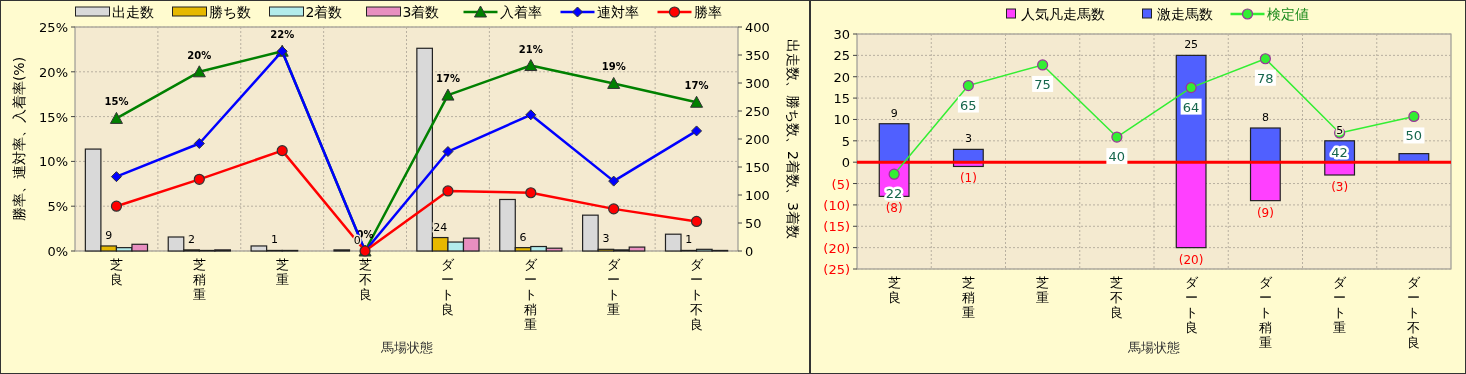  Describe the element at coordinates (836, 248) in the screenshot. I see `y-tick-label: (20)` at that location.